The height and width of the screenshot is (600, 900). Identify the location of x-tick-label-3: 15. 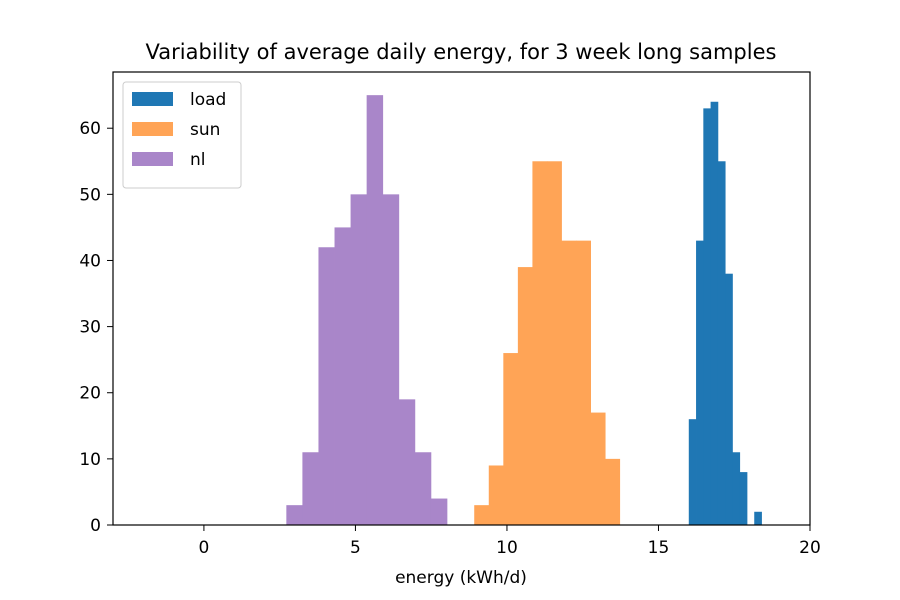
(659, 548).